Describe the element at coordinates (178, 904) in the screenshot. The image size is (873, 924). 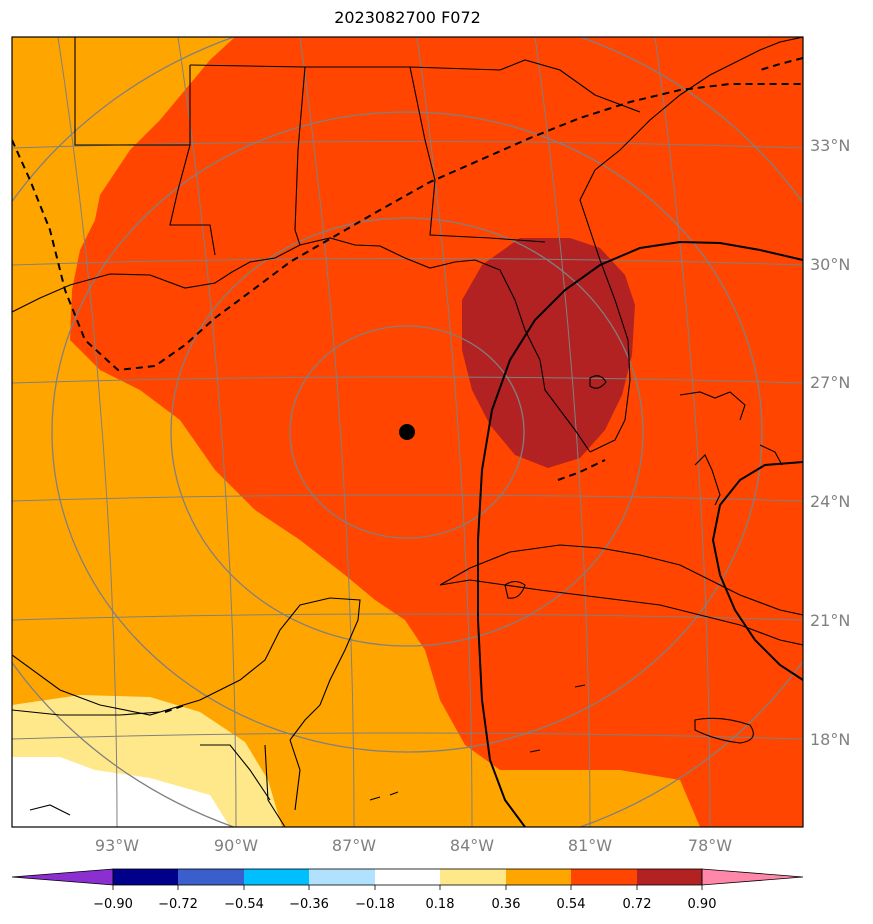
I see `colorbar-tick-label: −0.72` at that location.